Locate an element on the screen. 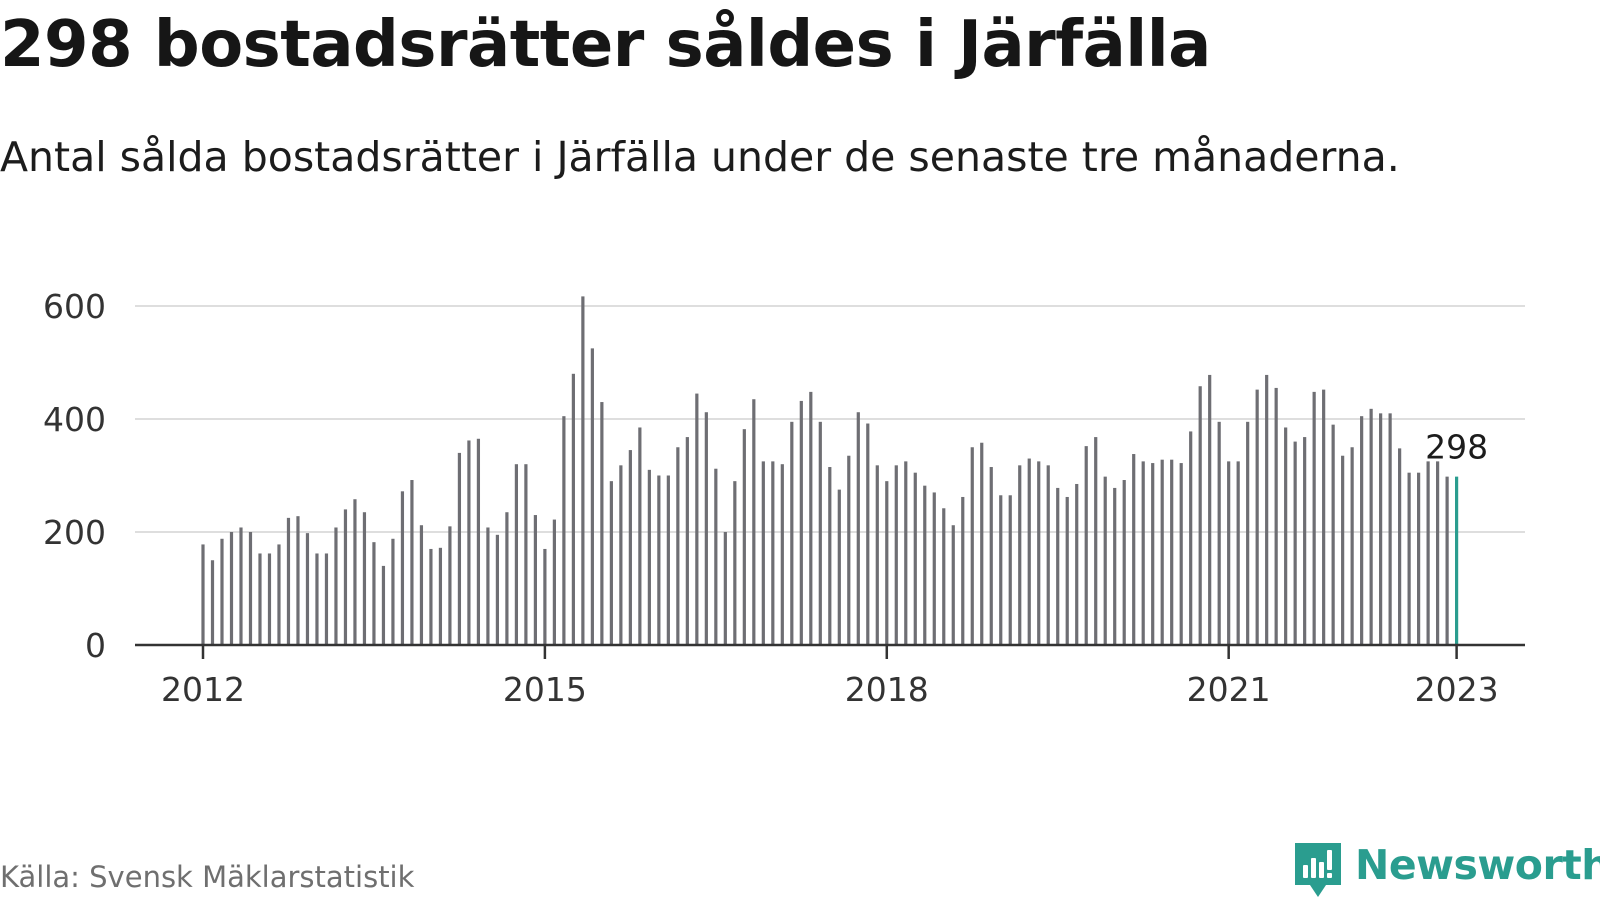 Image resolution: width=1600 pixels, height=901 pixels. latest-value-label: 298 is located at coordinates (1456, 447).